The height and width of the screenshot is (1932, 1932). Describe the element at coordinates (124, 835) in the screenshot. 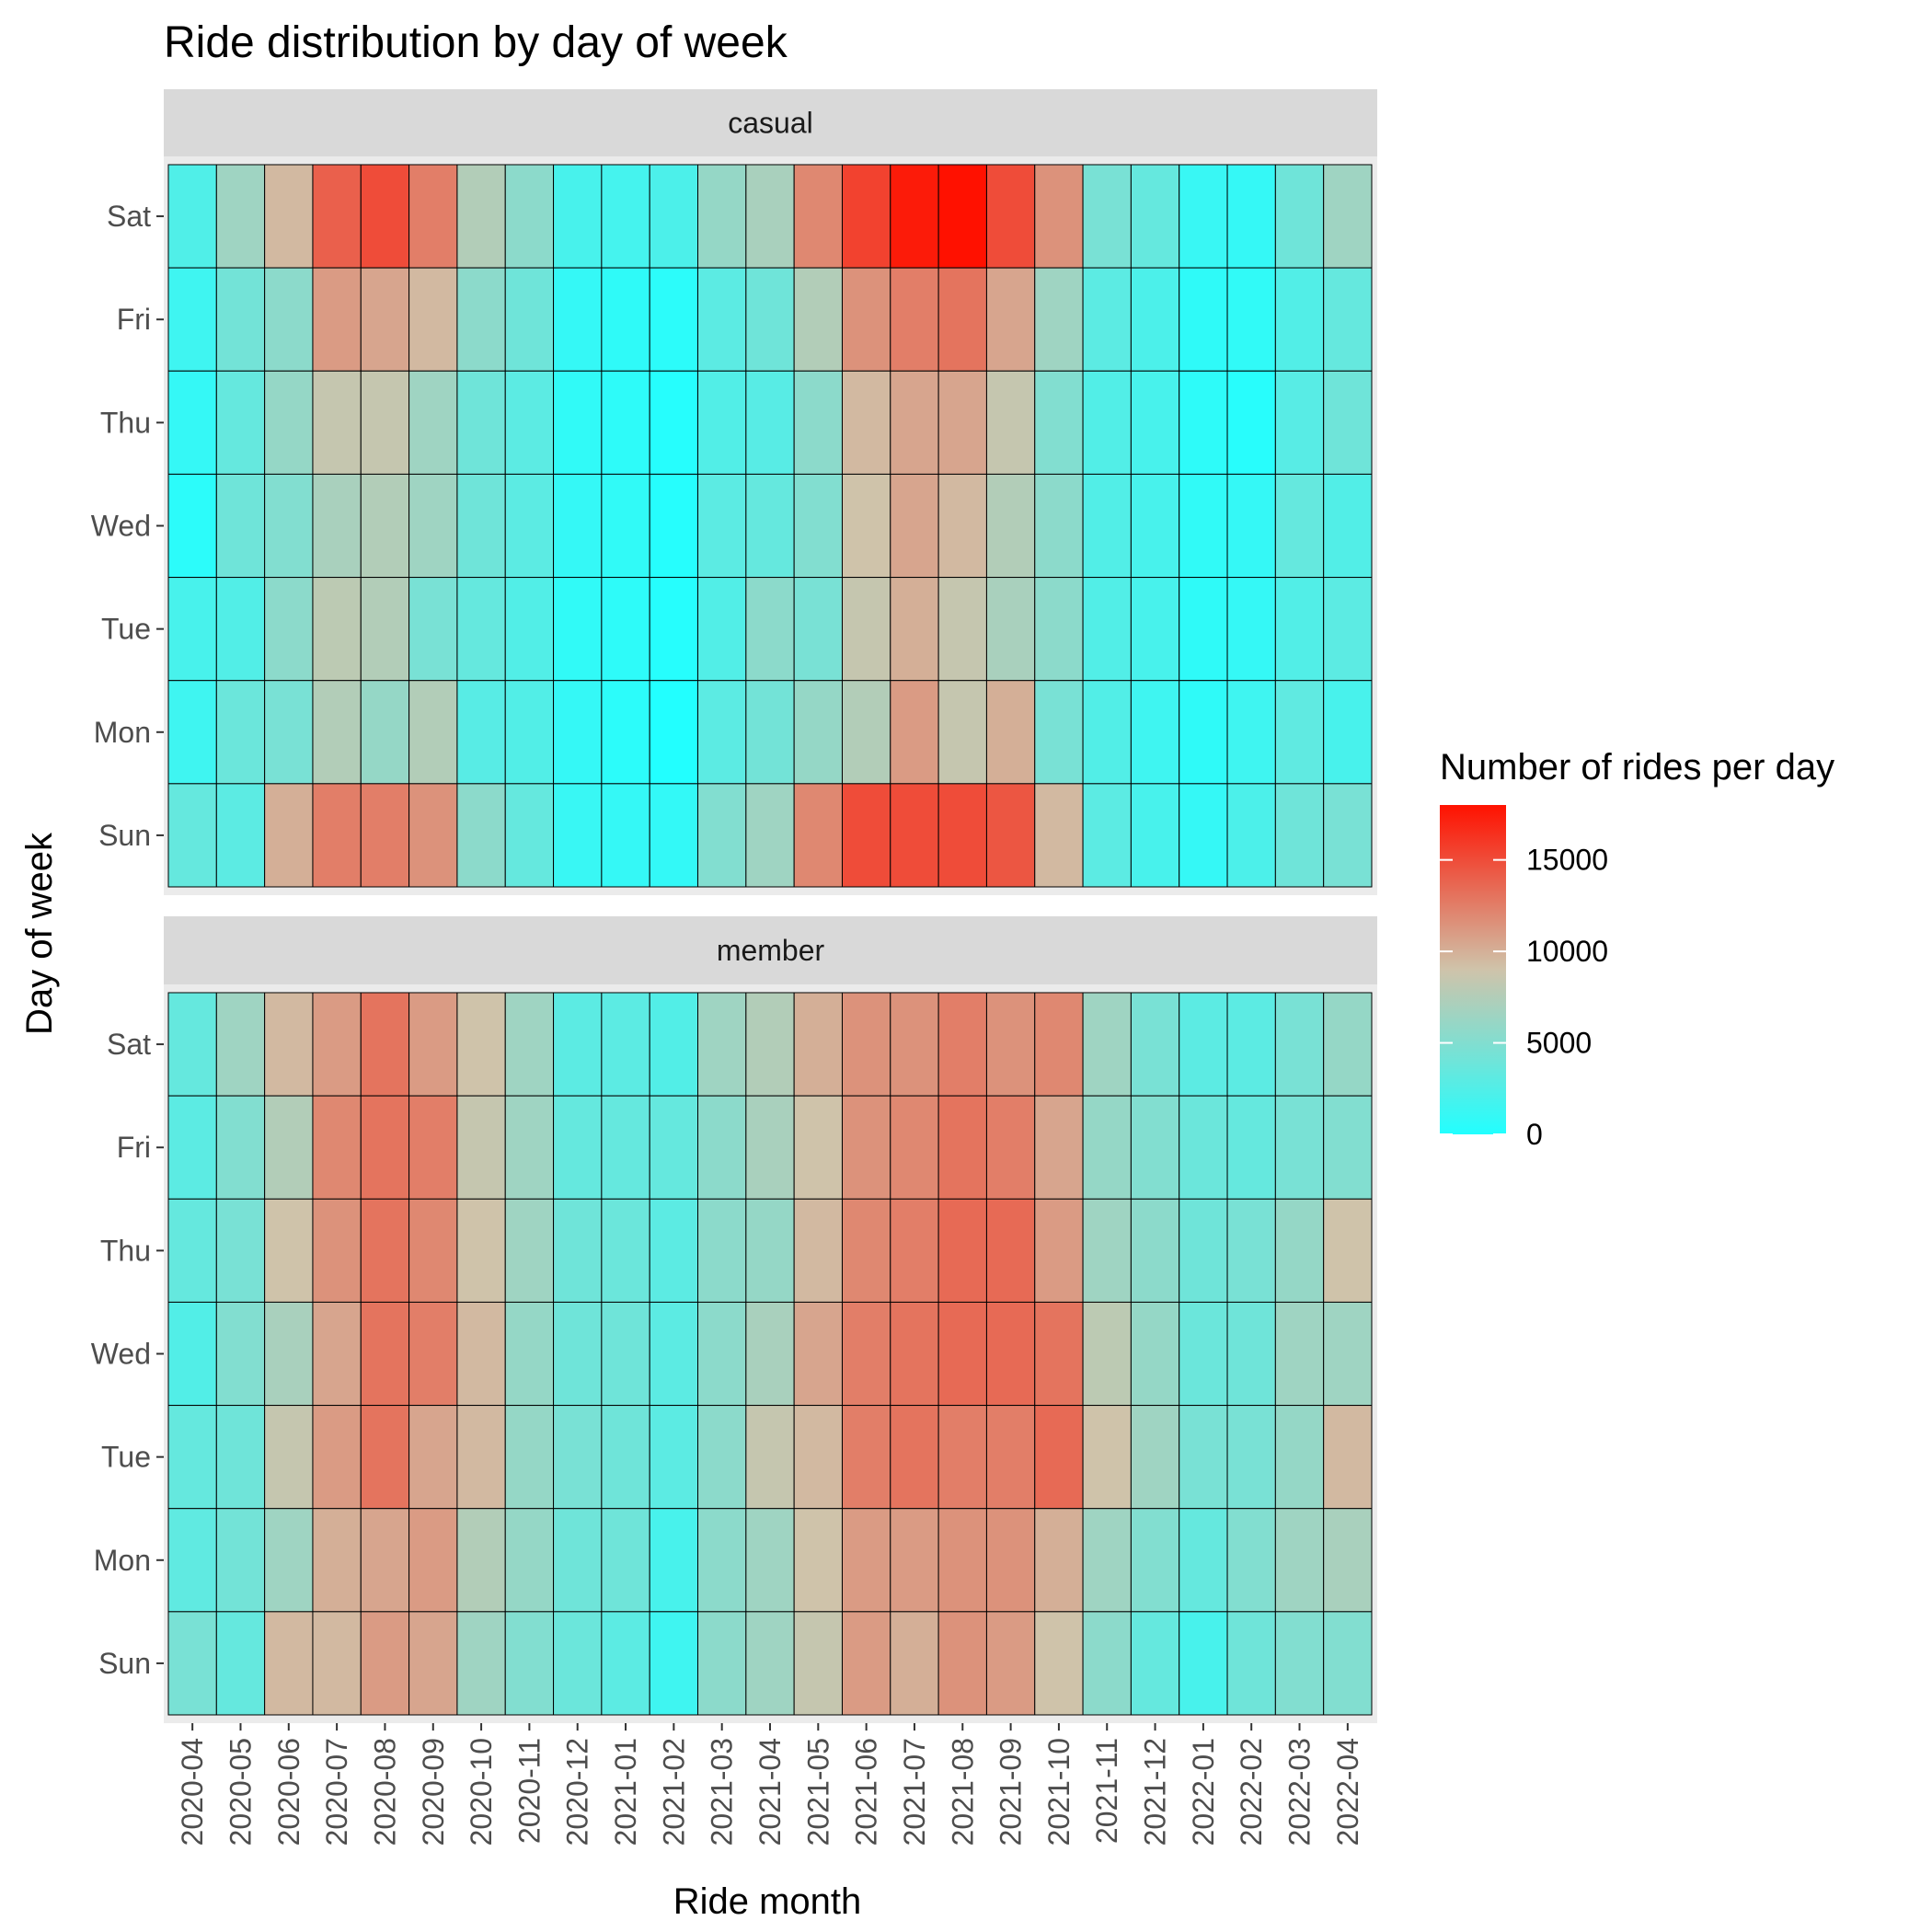

I see `y-tick-label: Sun` at that location.